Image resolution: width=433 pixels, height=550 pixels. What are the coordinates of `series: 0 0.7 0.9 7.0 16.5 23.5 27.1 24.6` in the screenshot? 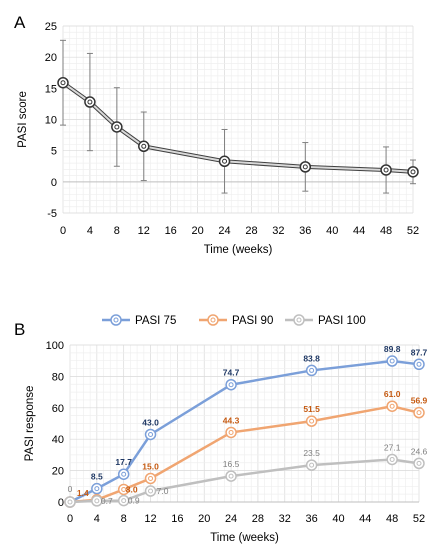 It's located at (246, 475).